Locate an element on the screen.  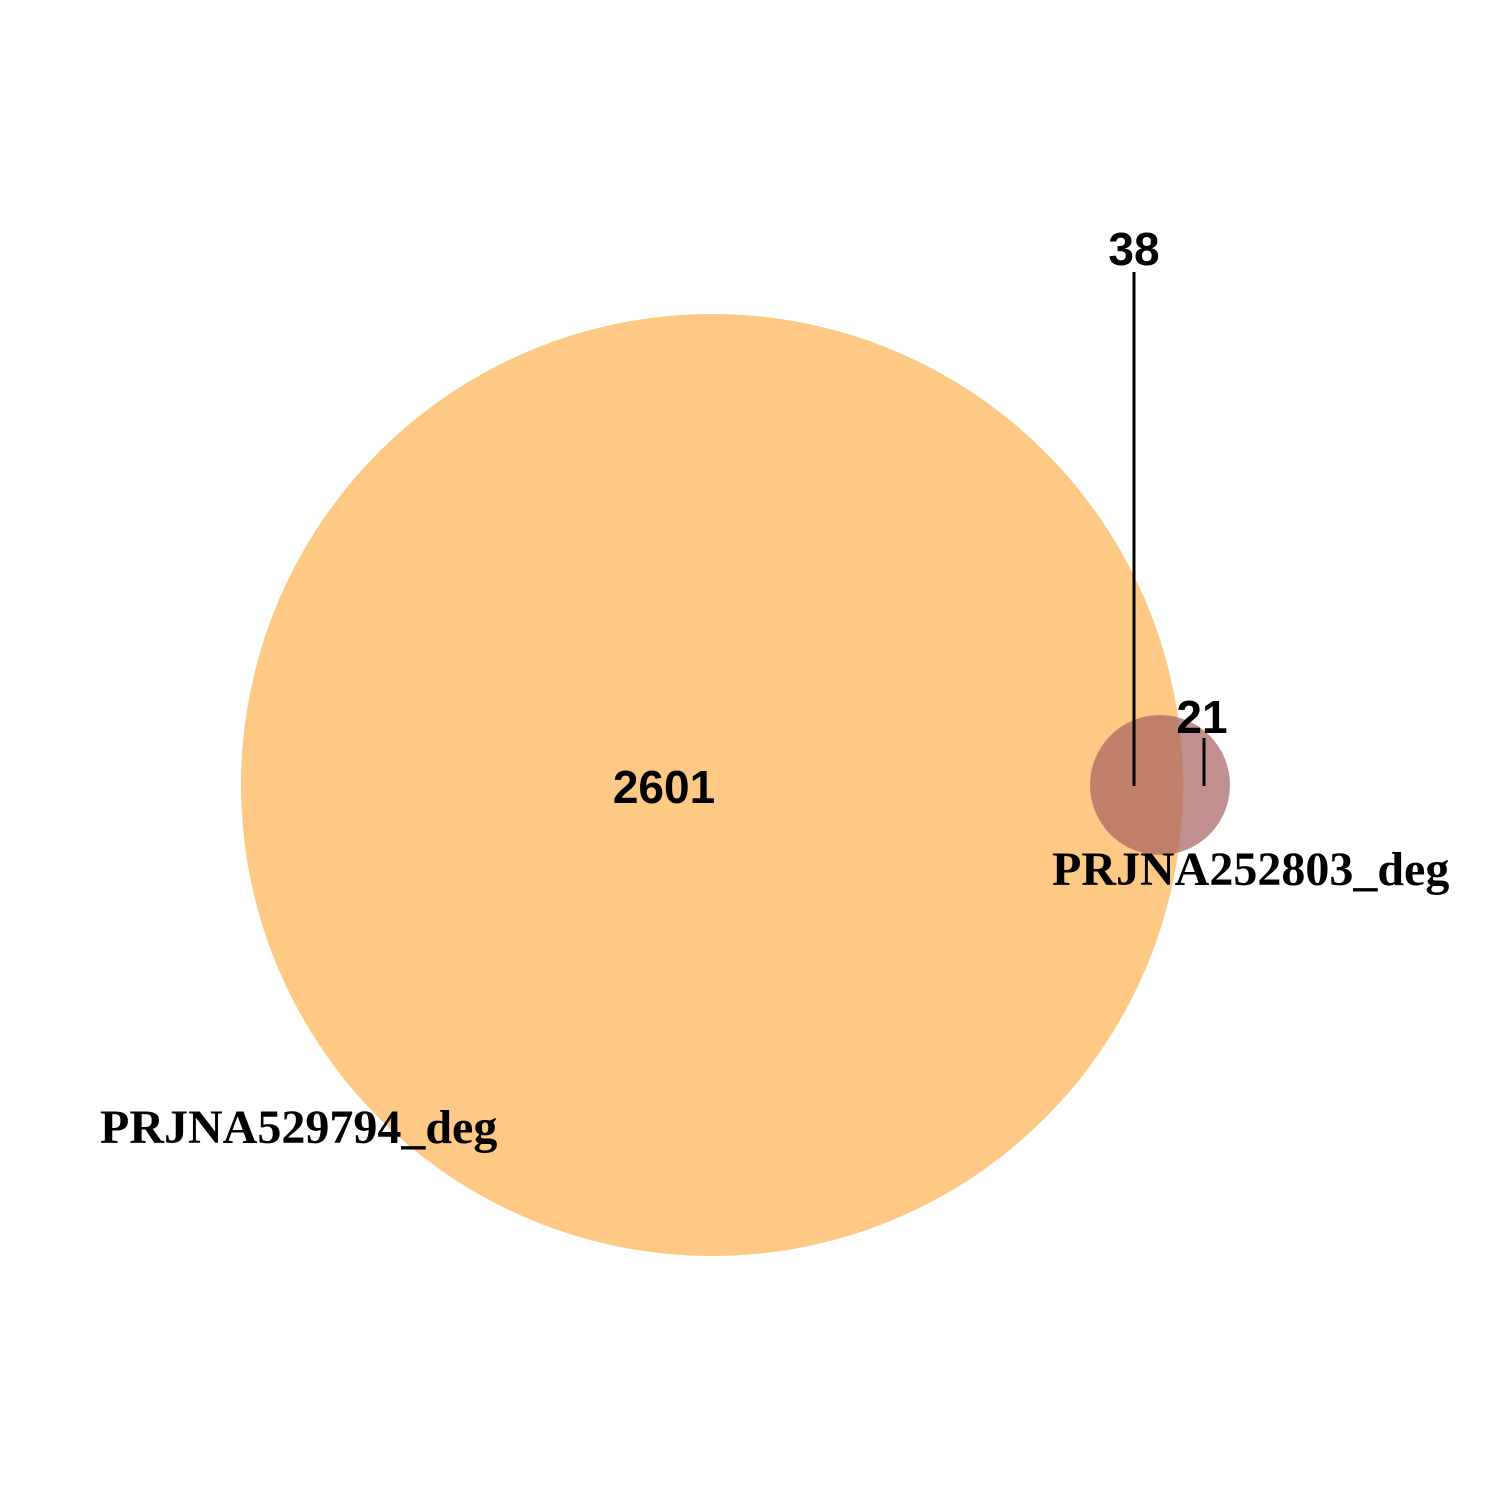
set-label-prjna252803: PRJNA252803_deg is located at coordinates (1250, 869).